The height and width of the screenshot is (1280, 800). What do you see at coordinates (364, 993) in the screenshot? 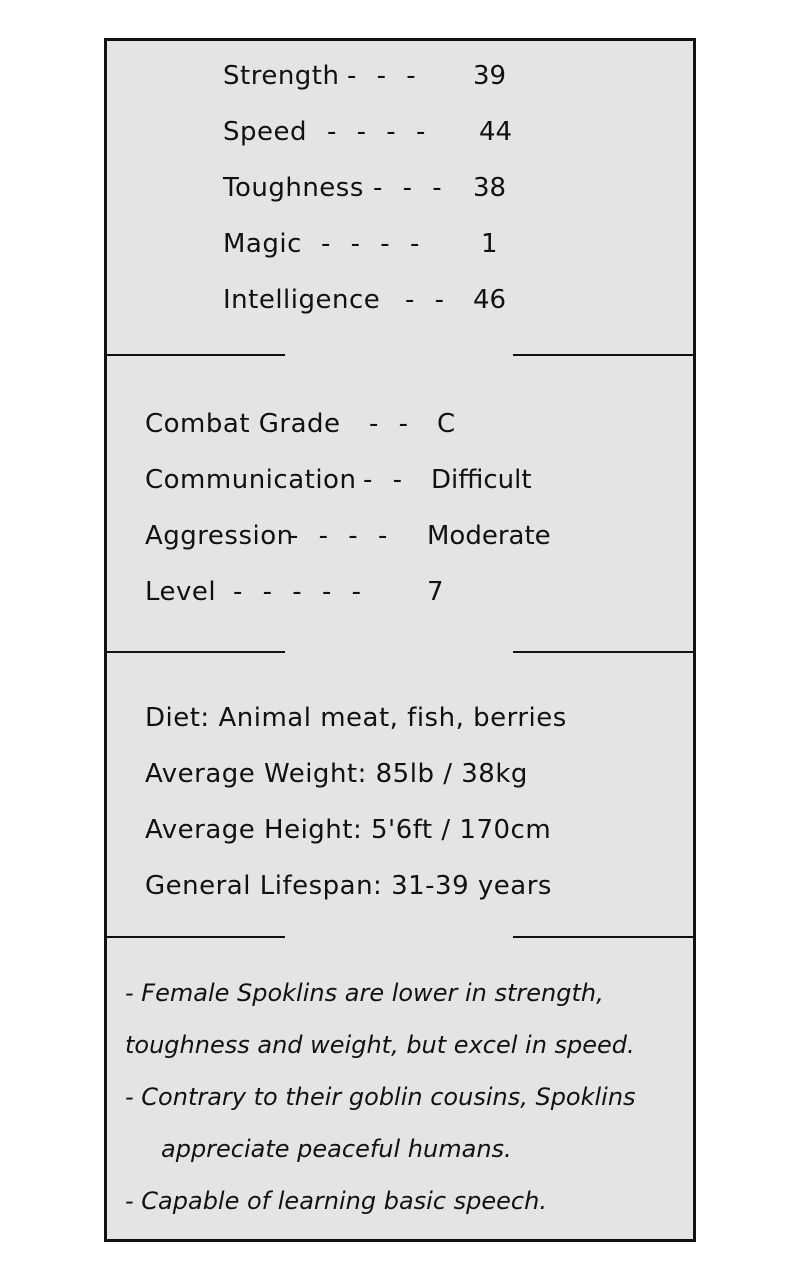
I see `note-line: - Female Spoklins are lower in strength,` at bounding box center [364, 993].